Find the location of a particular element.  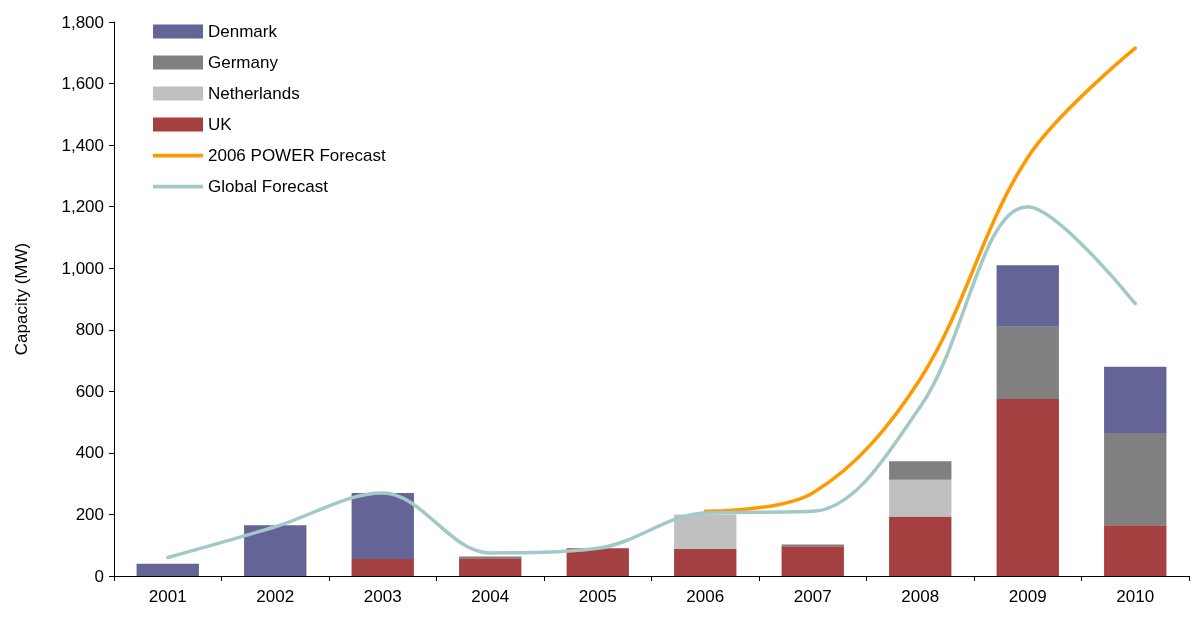

y-tick-label: 600 is located at coordinates (89, 391).